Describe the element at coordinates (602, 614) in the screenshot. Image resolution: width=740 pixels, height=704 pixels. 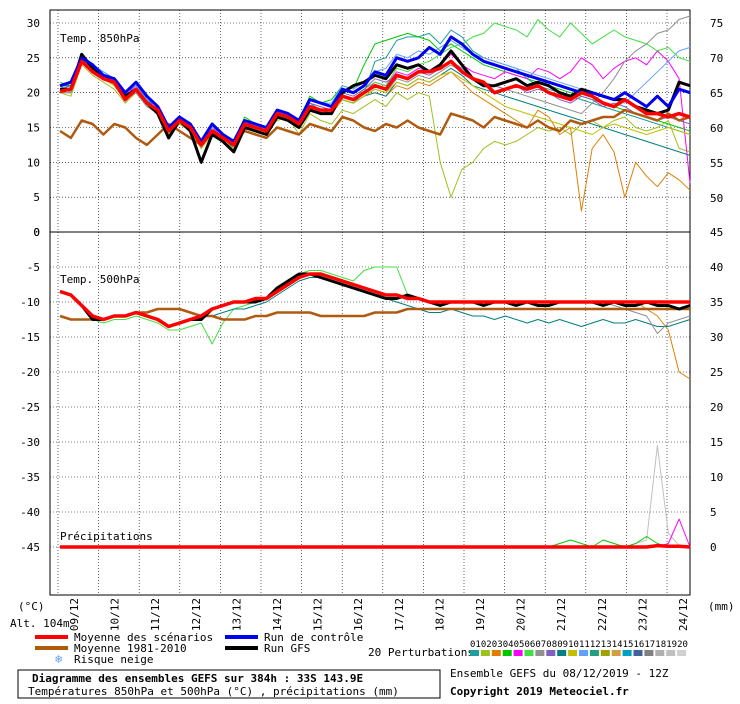
I see `x-tick-label: 22/12` at that location.